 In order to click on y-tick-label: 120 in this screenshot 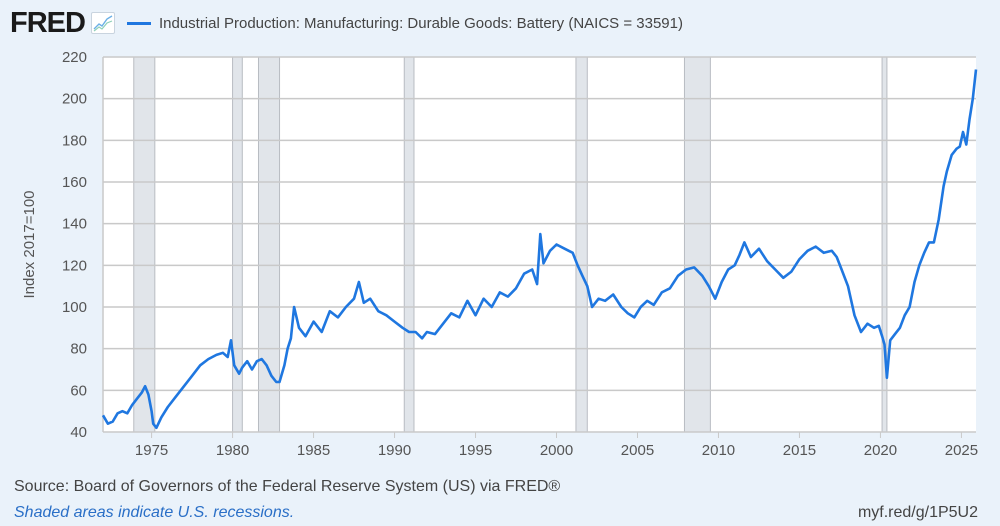, I will do `click(74, 265)`.